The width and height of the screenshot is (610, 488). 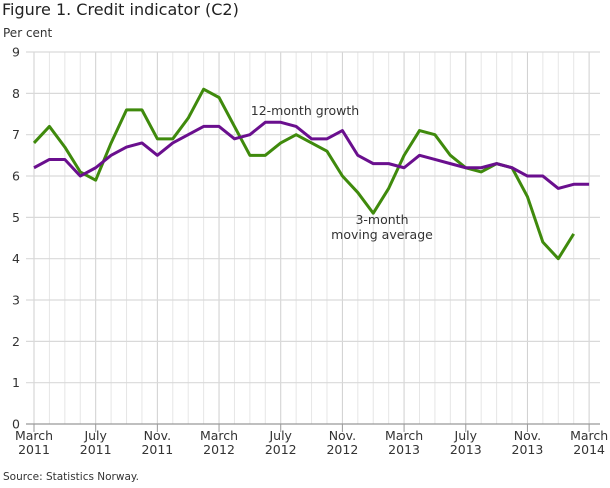 I want to click on y-tick-label: 3, so click(x=16, y=300).